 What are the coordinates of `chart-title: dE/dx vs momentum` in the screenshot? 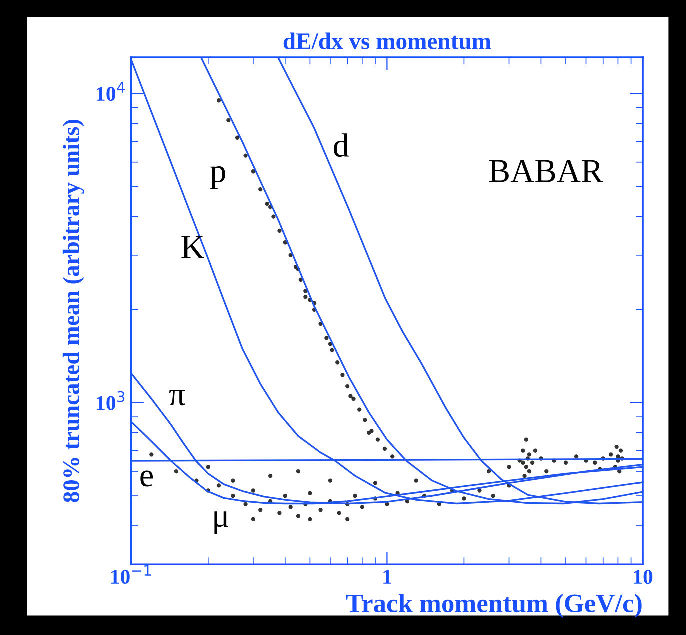 It's located at (388, 41).